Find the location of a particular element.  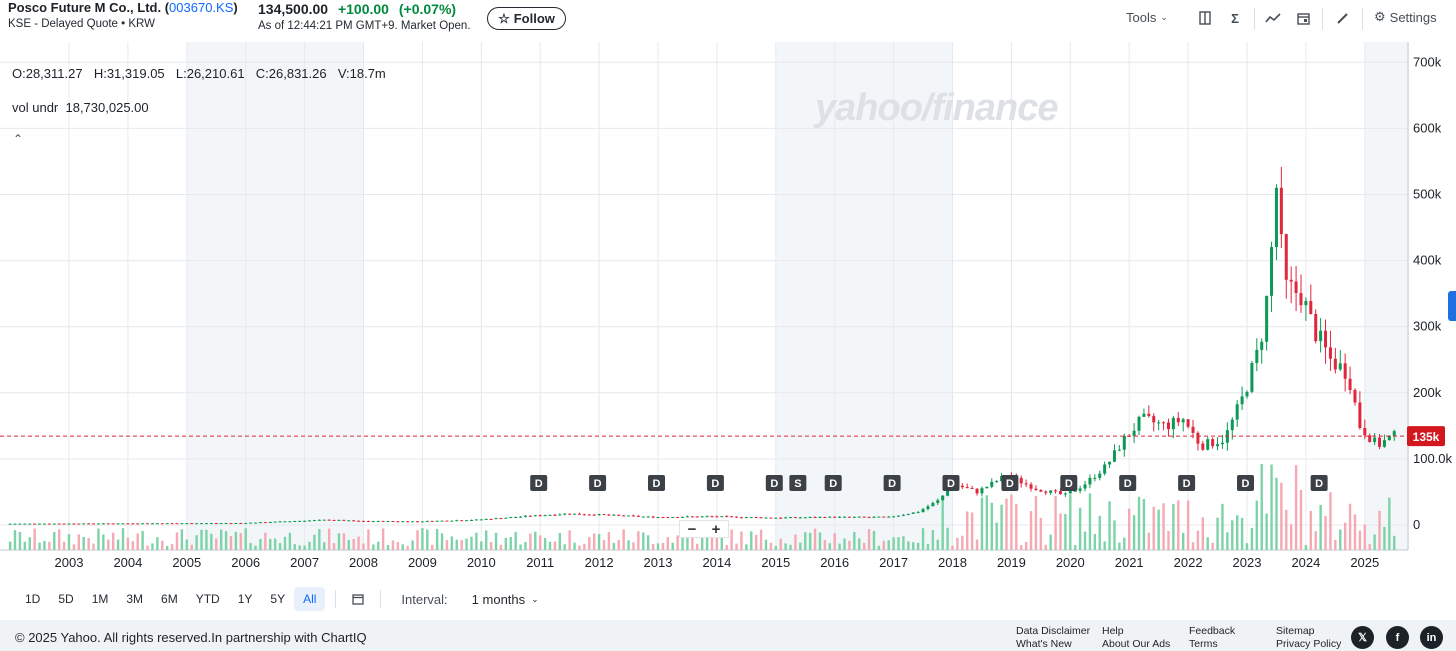

terms-link: Terms is located at coordinates (1203, 644).